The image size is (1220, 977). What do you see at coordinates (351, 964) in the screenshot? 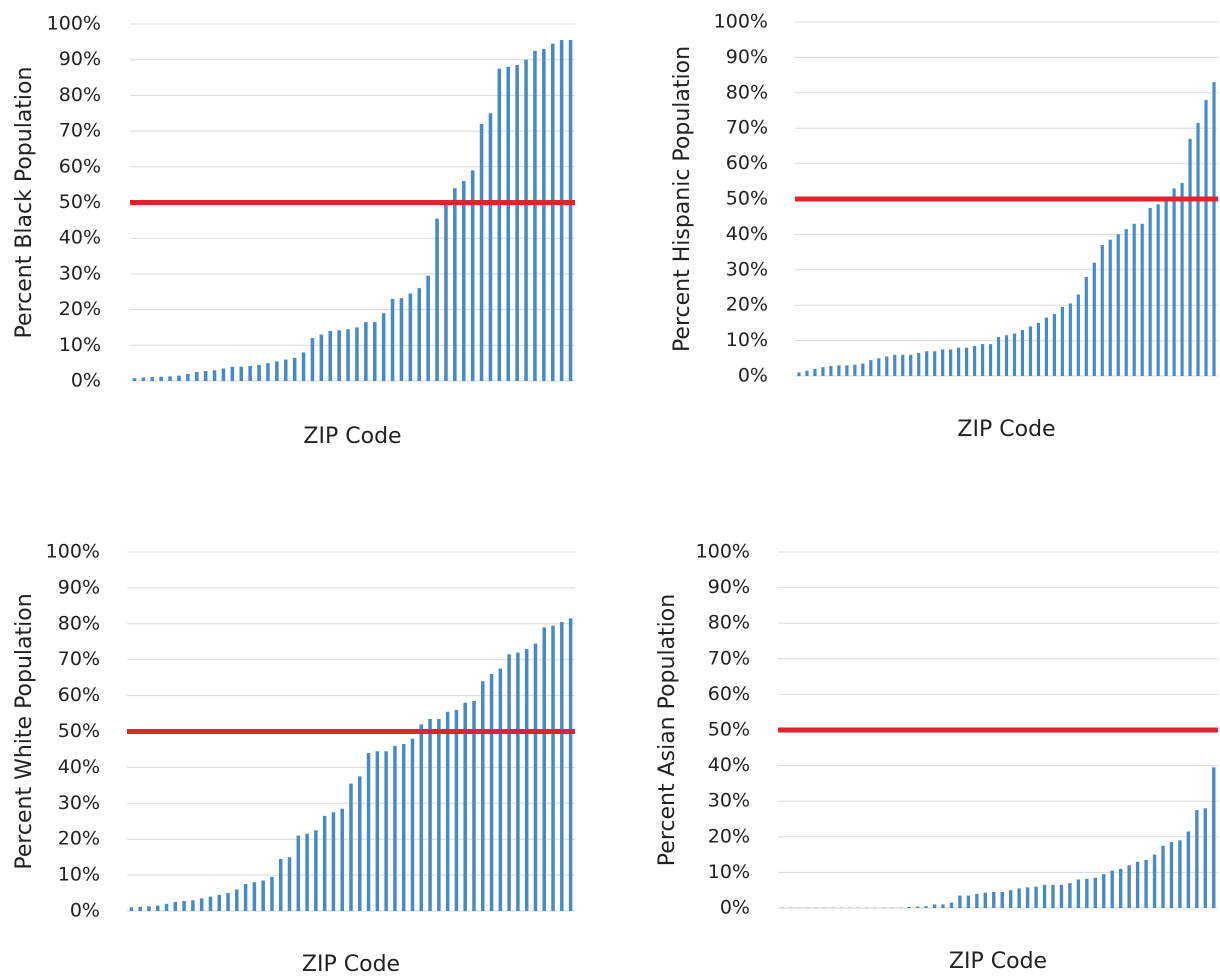
I see `x-axis-title: ZIP Code` at bounding box center [351, 964].